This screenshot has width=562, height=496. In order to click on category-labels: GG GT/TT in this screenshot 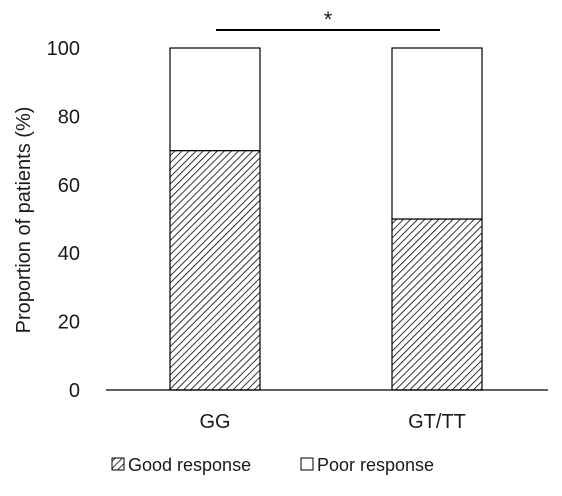, I will do `click(332, 422)`.